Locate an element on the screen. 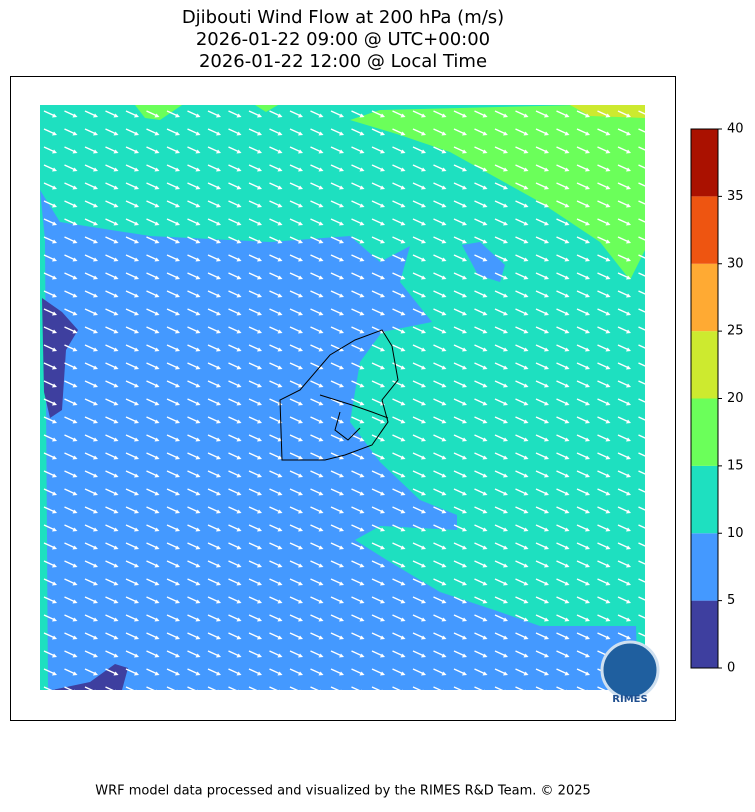  colorbar-tick-label: 10 is located at coordinates (735, 533).